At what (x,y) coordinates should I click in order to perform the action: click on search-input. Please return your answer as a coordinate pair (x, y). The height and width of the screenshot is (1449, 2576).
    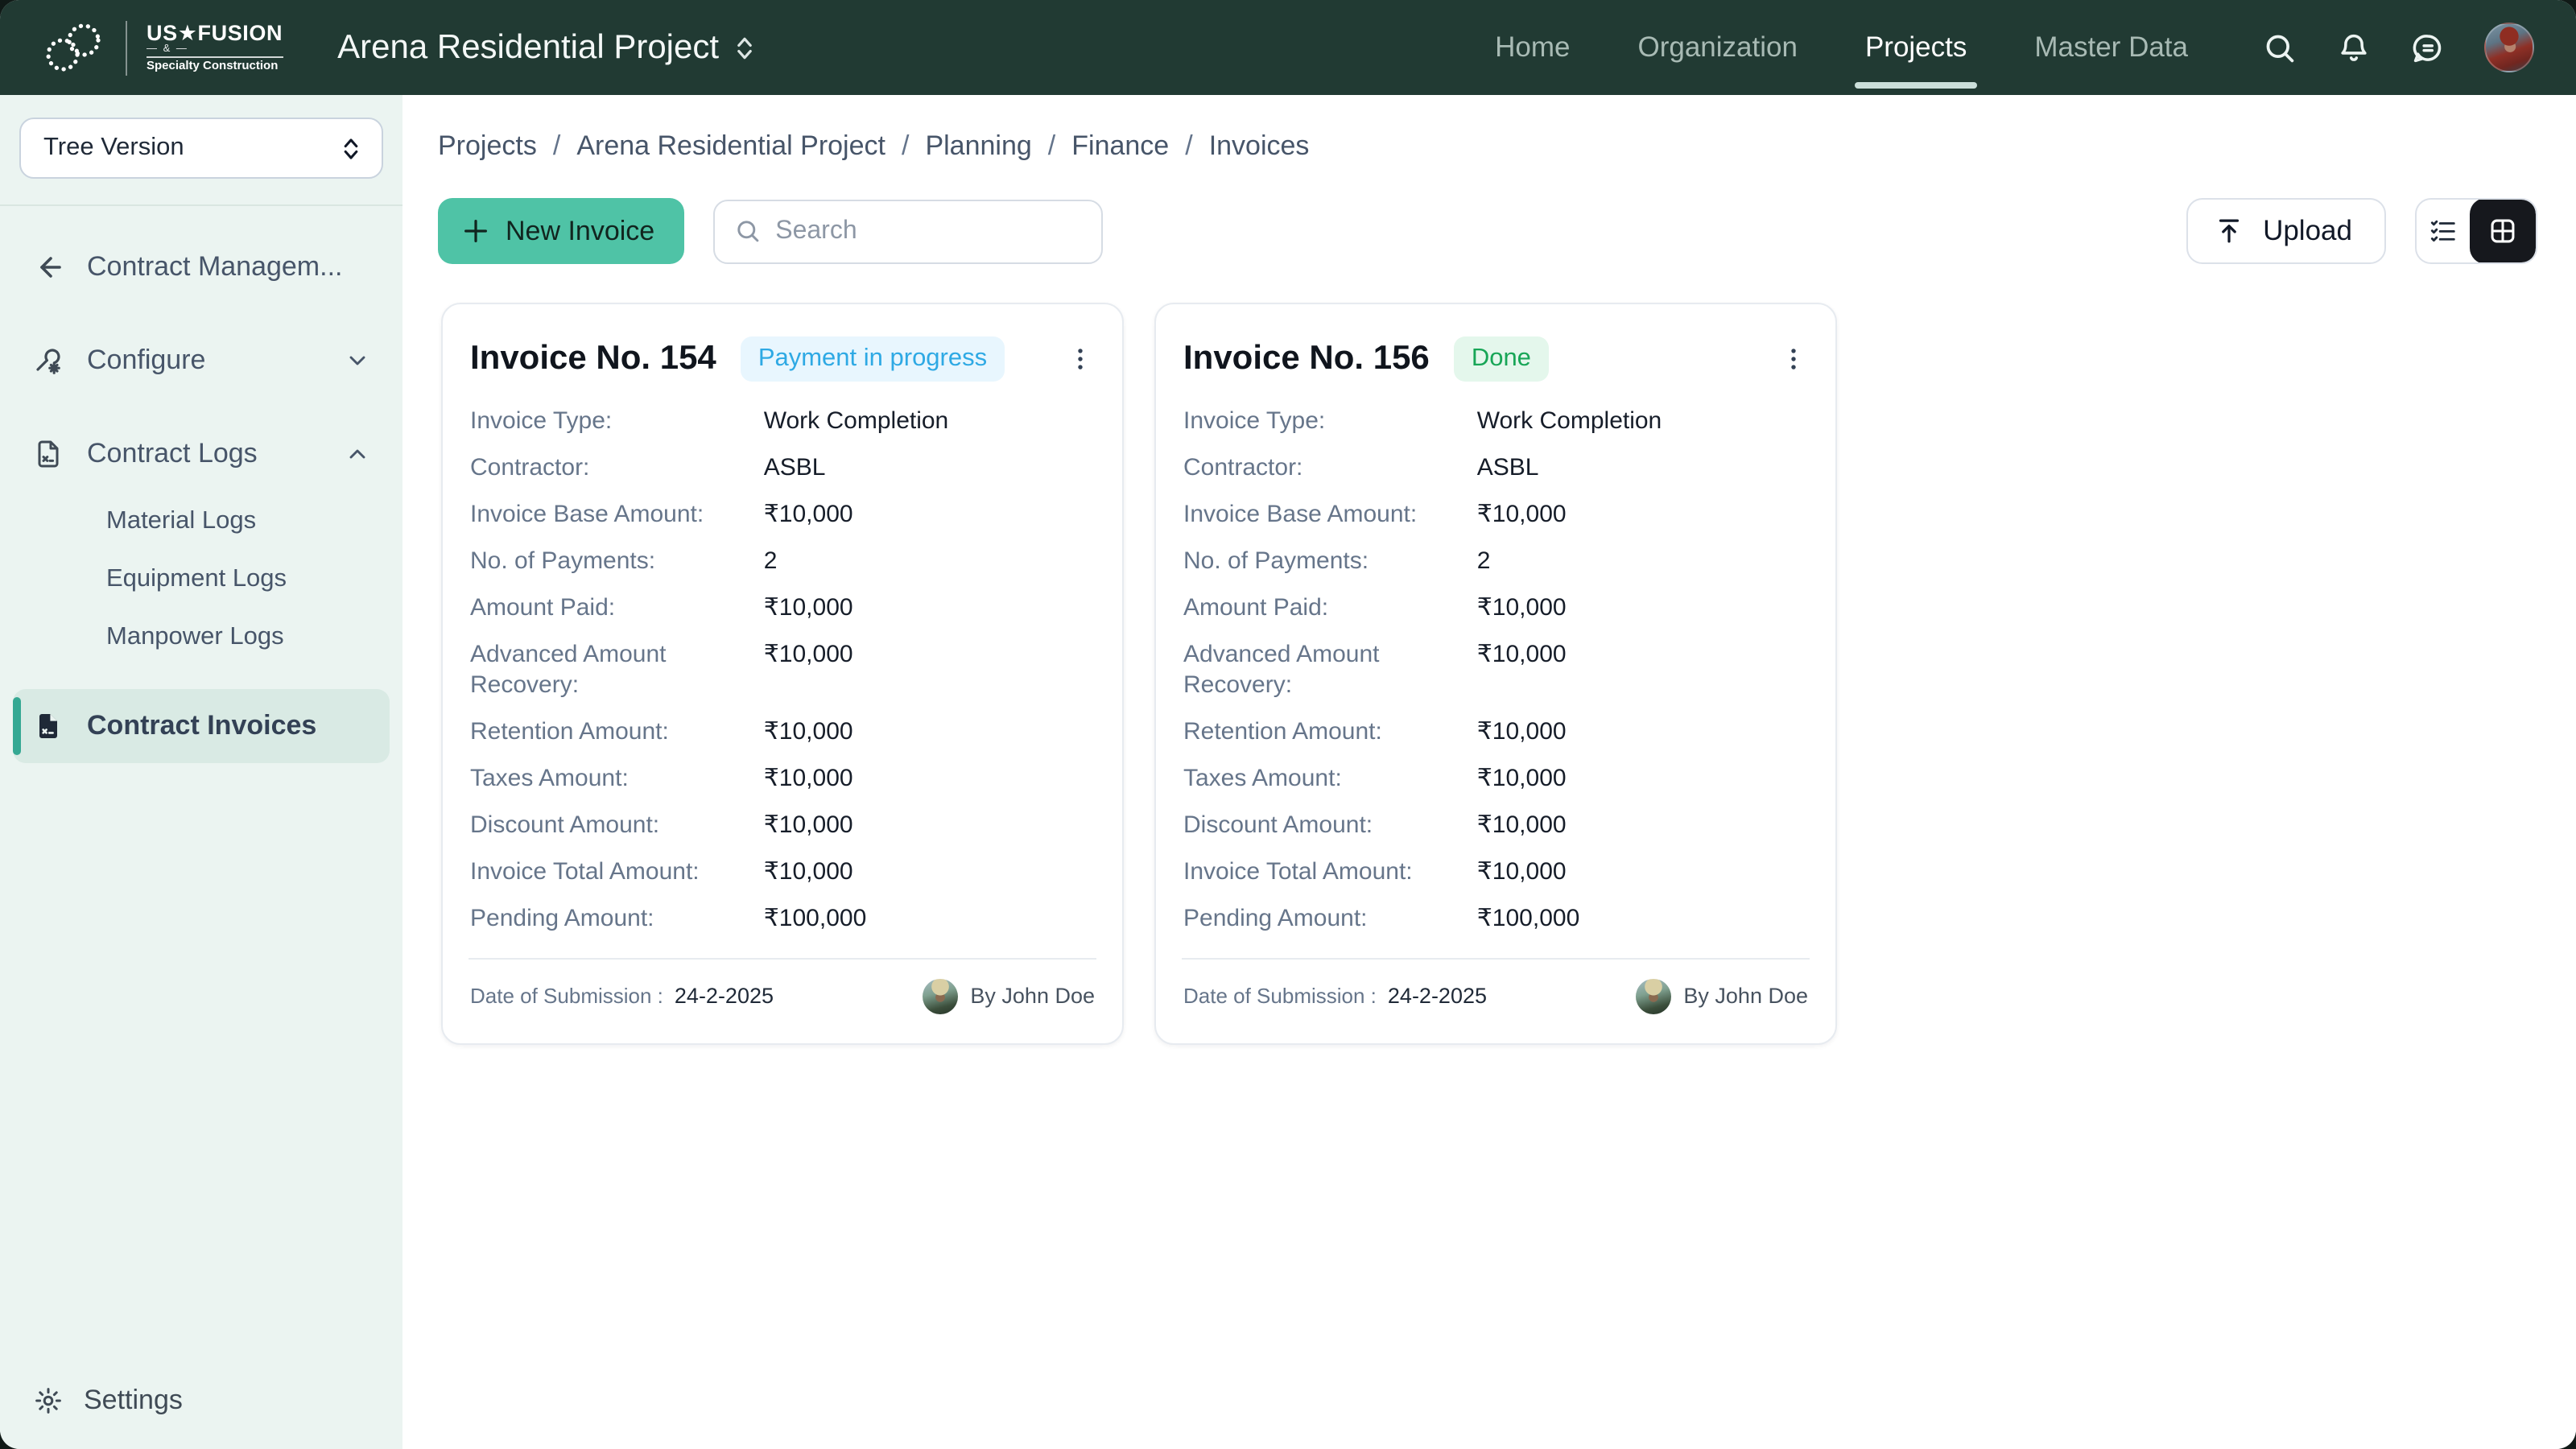
    Looking at the image, I should click on (928, 231).